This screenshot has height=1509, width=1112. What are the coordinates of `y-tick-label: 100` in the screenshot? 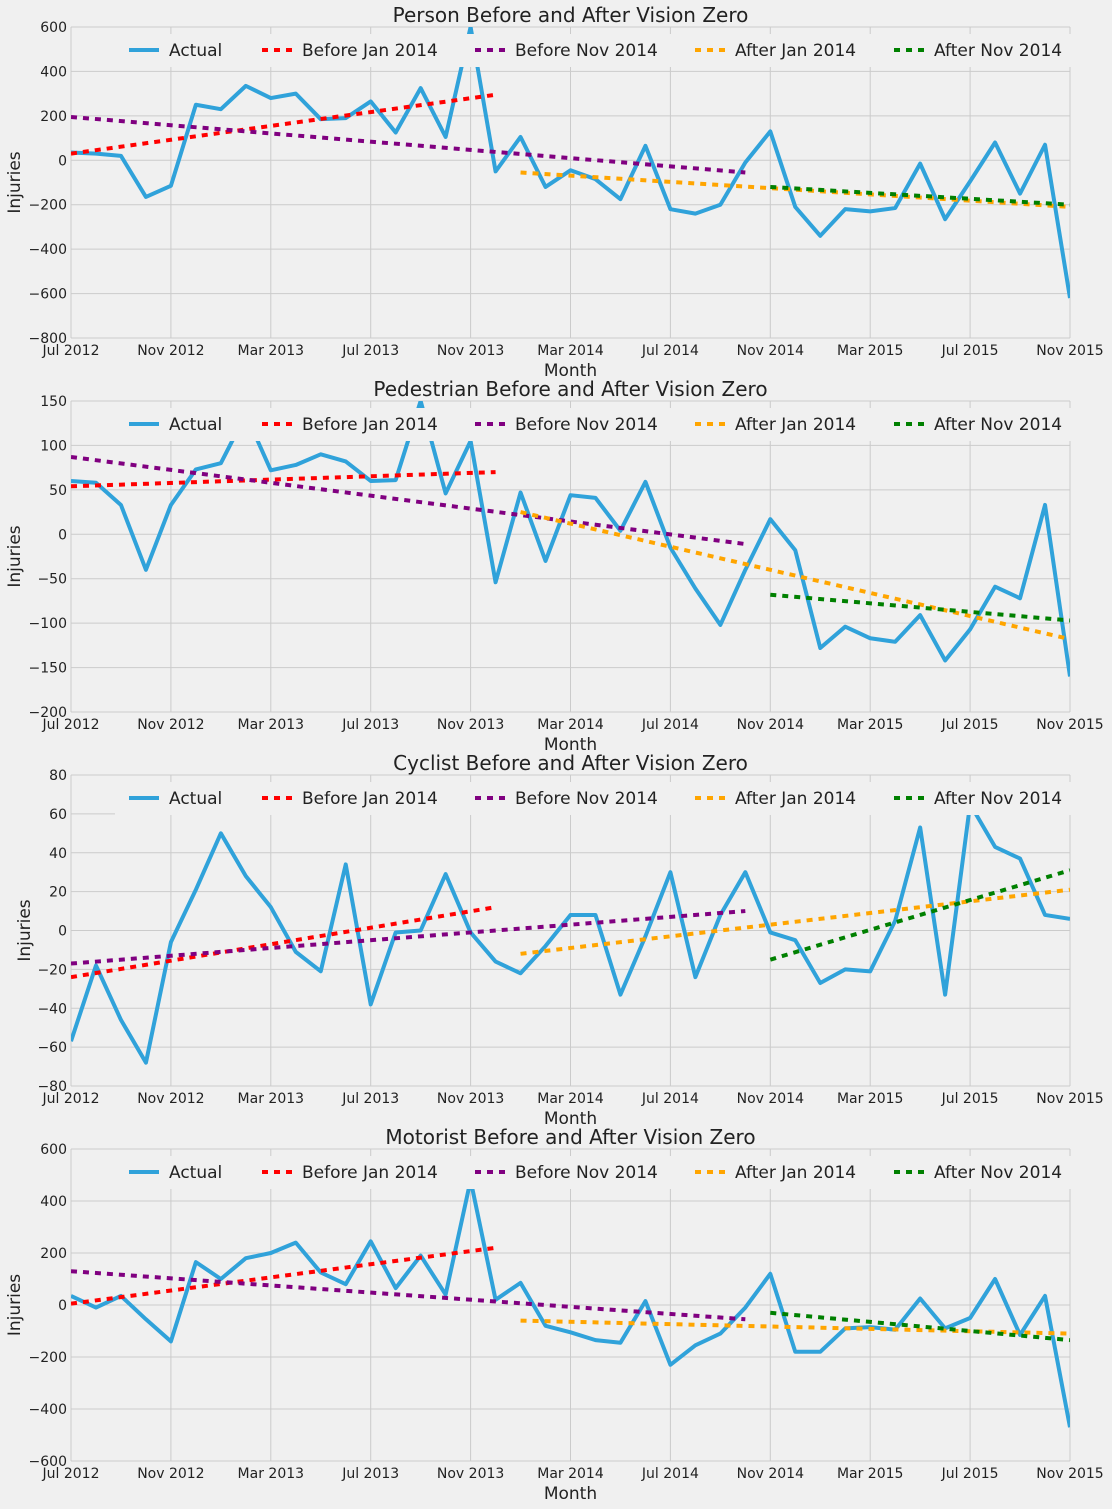 It's located at (53, 446).